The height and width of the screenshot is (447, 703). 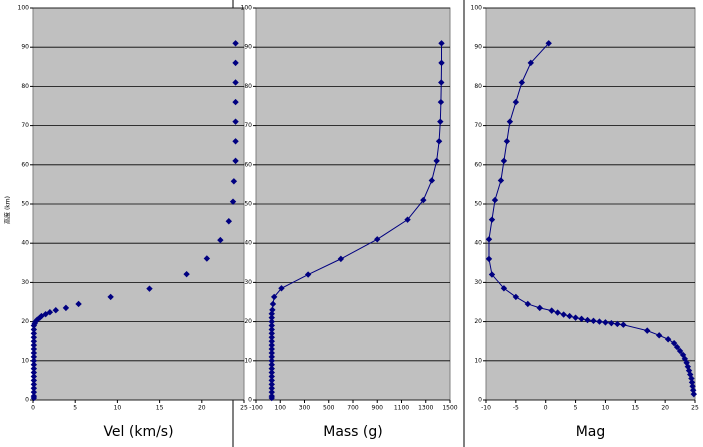 What do you see at coordinates (401, 408) in the screenshot?
I see `x-tick-label: 1100` at bounding box center [401, 408].